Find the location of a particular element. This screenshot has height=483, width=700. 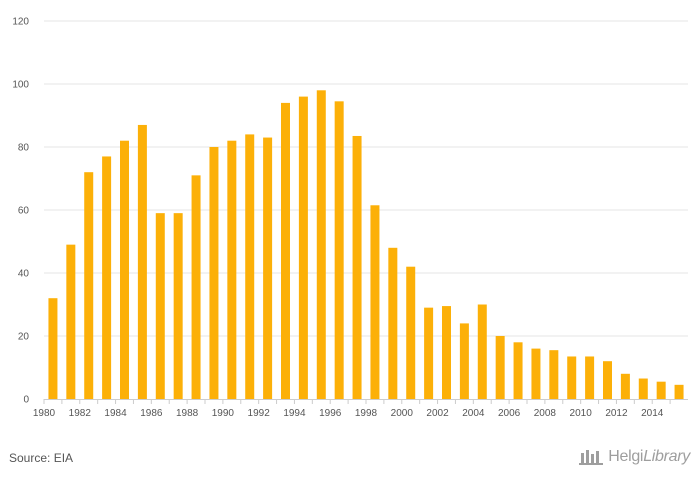

bar-1992 is located at coordinates (268, 268).